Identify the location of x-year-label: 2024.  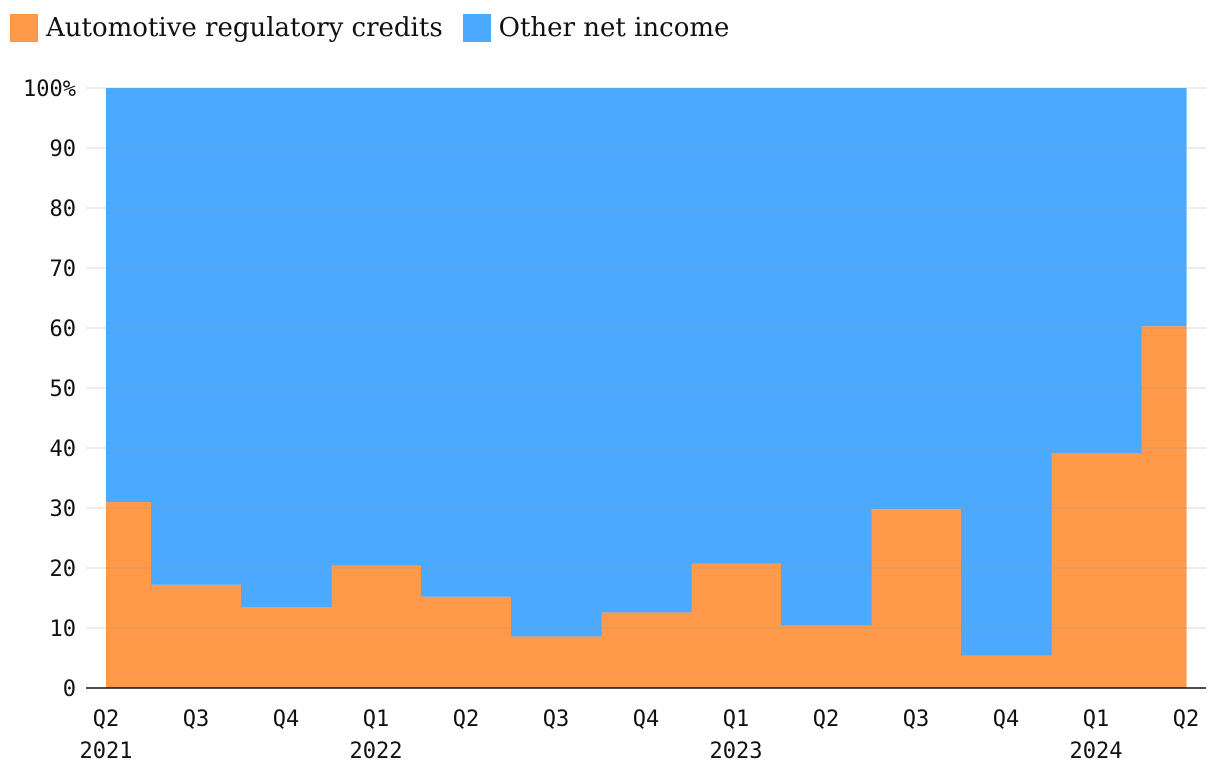
(1096, 751).